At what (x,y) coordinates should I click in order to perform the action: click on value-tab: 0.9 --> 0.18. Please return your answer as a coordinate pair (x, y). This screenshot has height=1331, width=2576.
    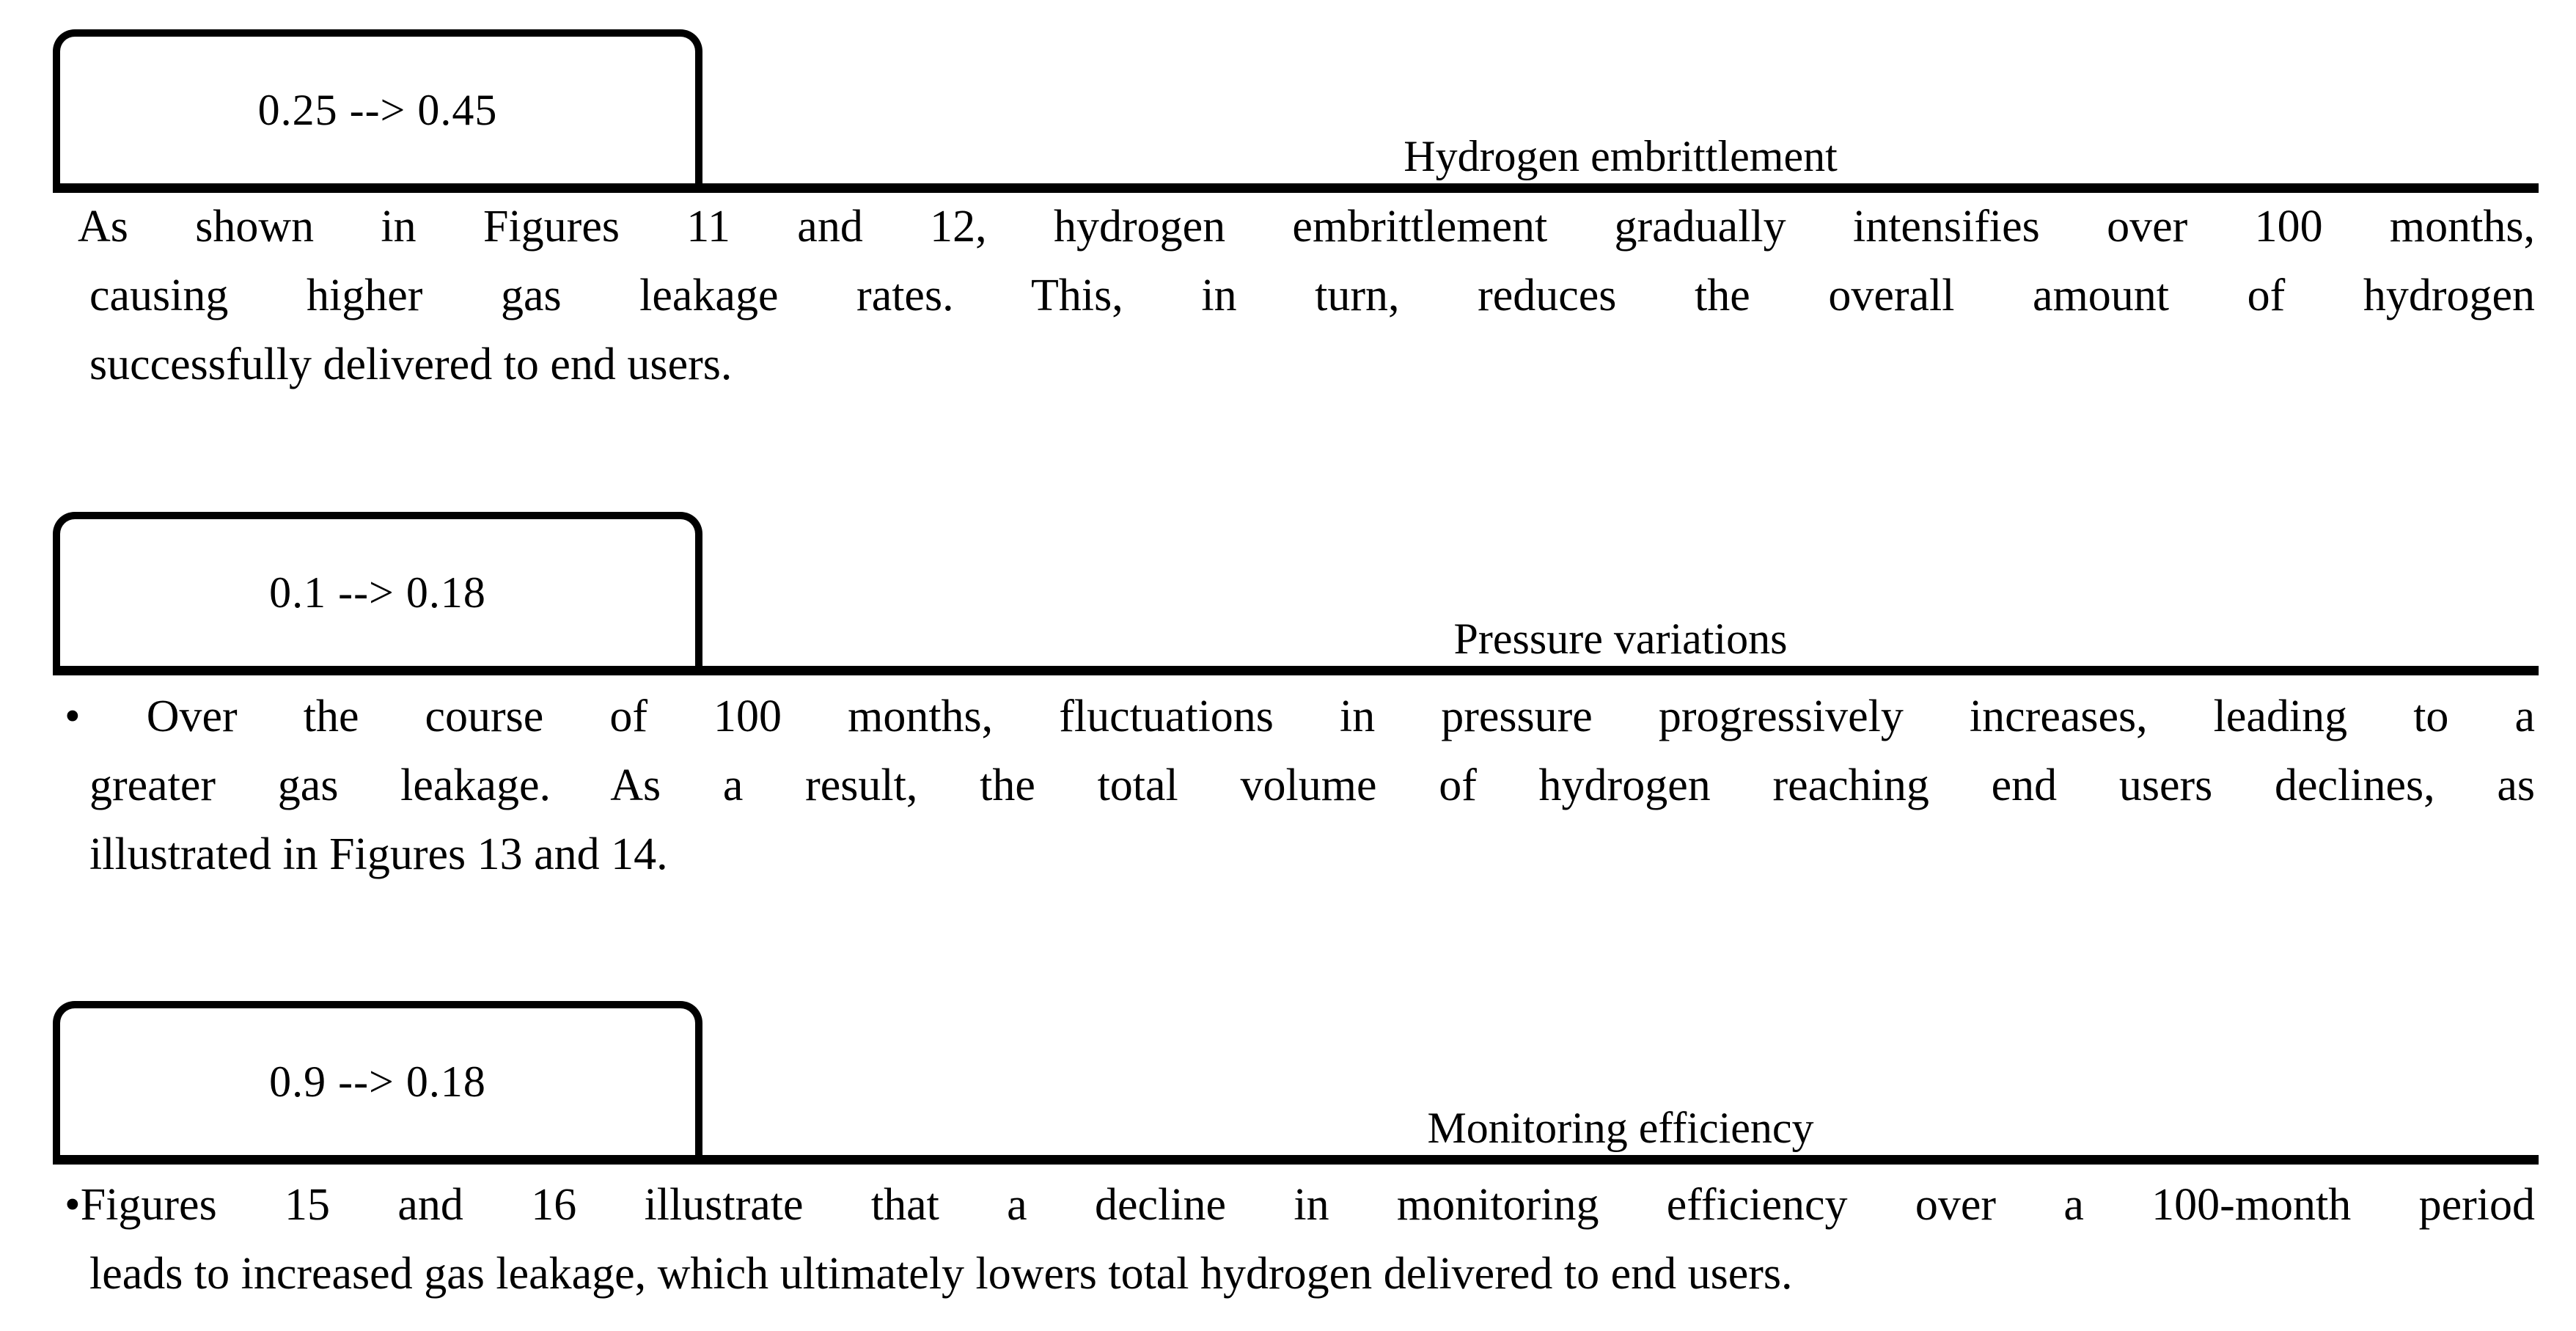
    Looking at the image, I should click on (377, 1078).